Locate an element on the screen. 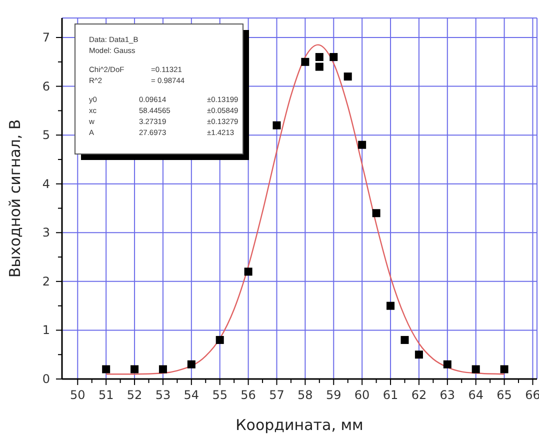  x-tick-label: 59 is located at coordinates (334, 395).